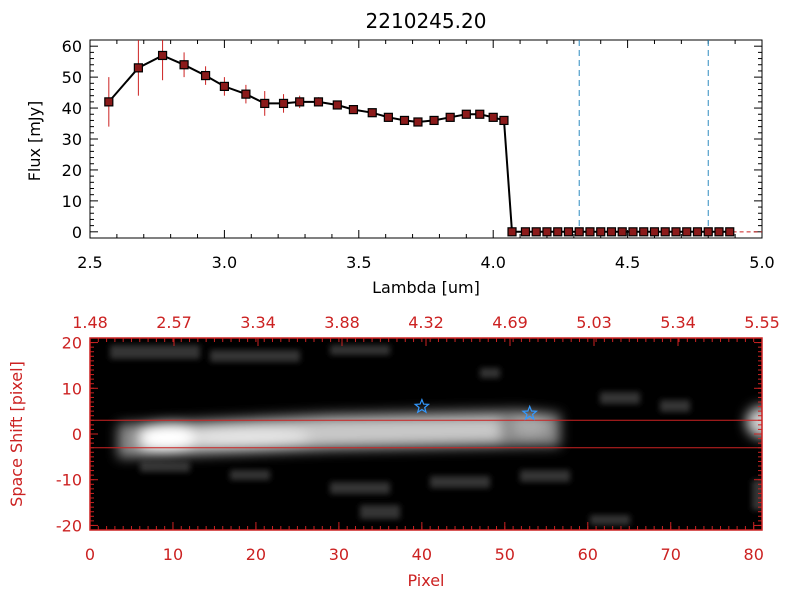  What do you see at coordinates (492, 262) in the screenshot?
I see `x-tick-label: 4.0` at bounding box center [492, 262].